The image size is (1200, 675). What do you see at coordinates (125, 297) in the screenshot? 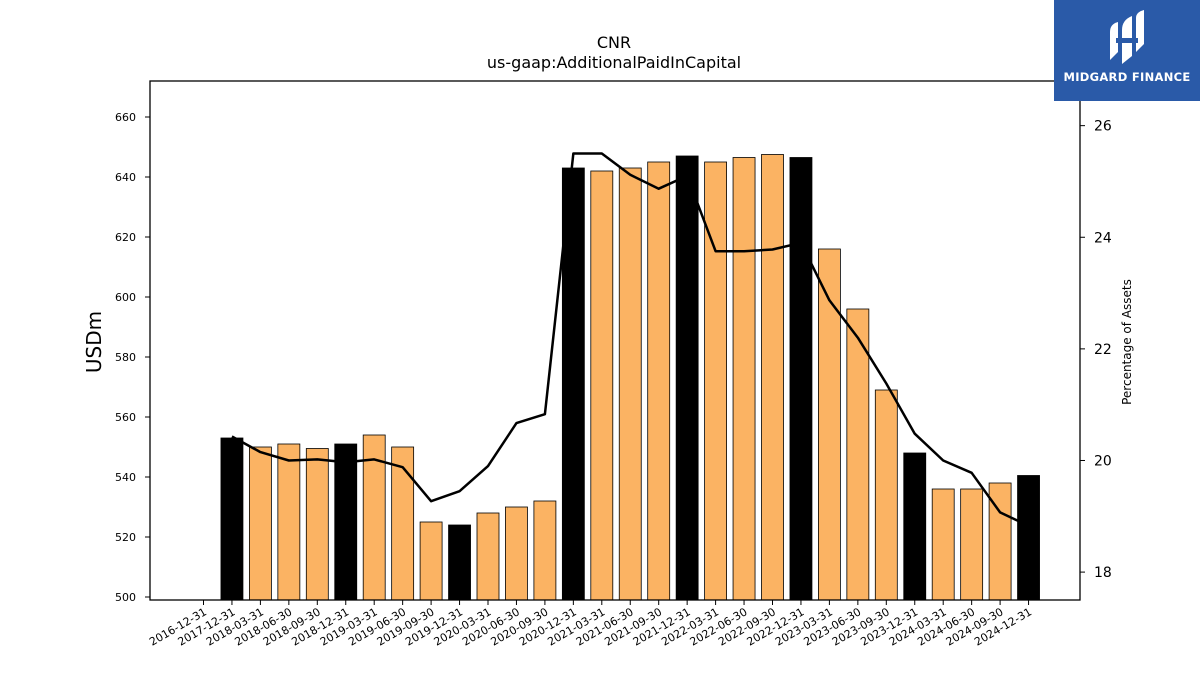
I see `y-tick-label-600: 600` at bounding box center [125, 297].